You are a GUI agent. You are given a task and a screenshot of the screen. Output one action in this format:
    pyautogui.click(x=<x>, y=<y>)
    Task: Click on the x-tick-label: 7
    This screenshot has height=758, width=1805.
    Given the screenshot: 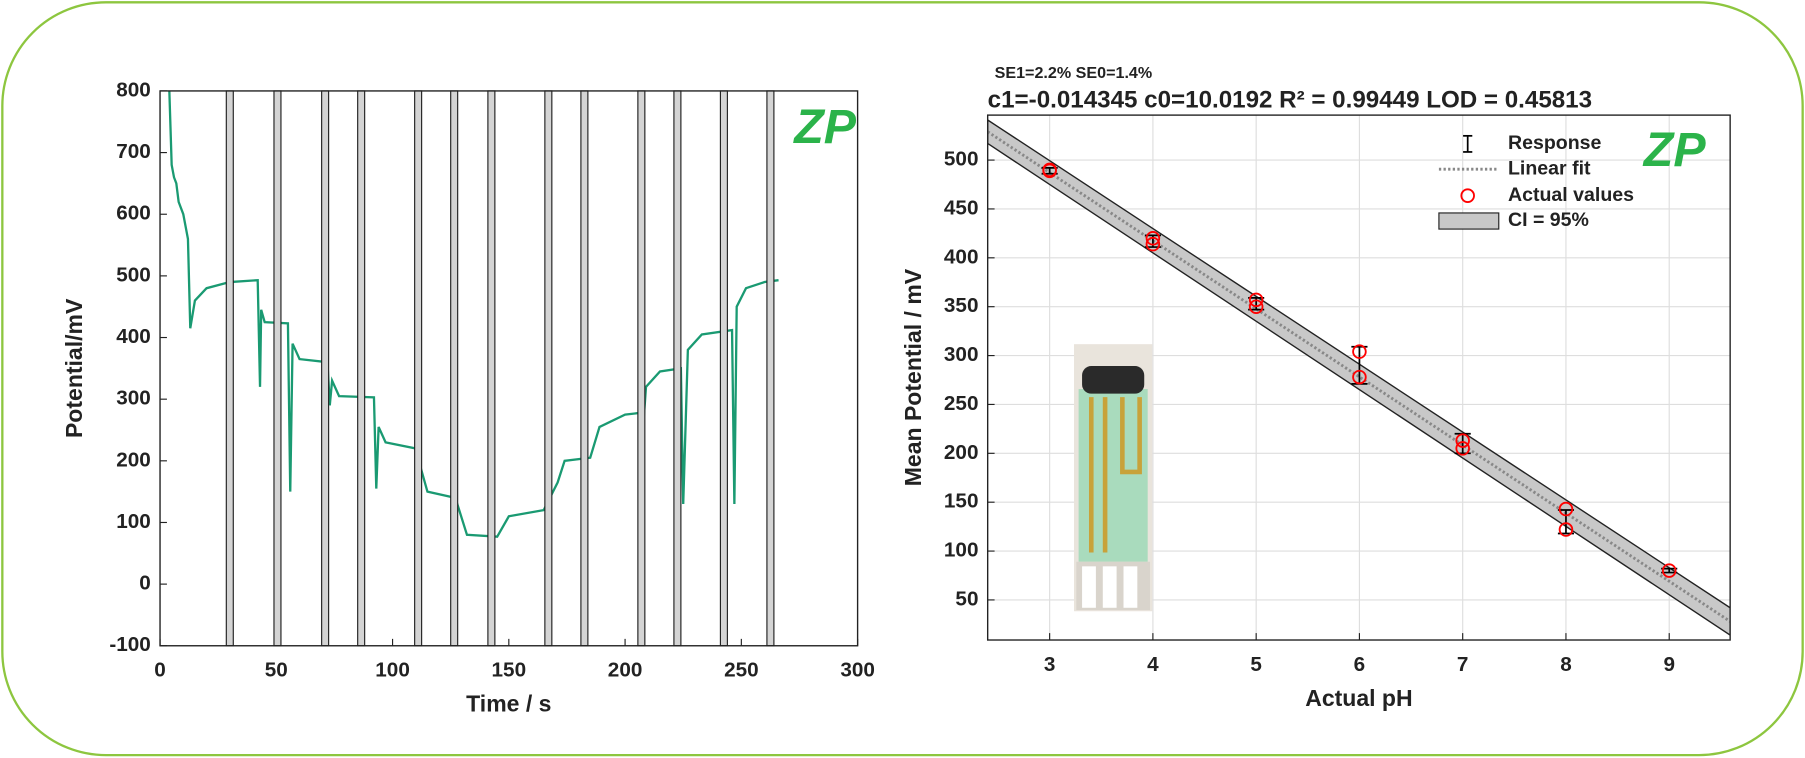 What is the action you would take?
    pyautogui.click(x=1463, y=664)
    